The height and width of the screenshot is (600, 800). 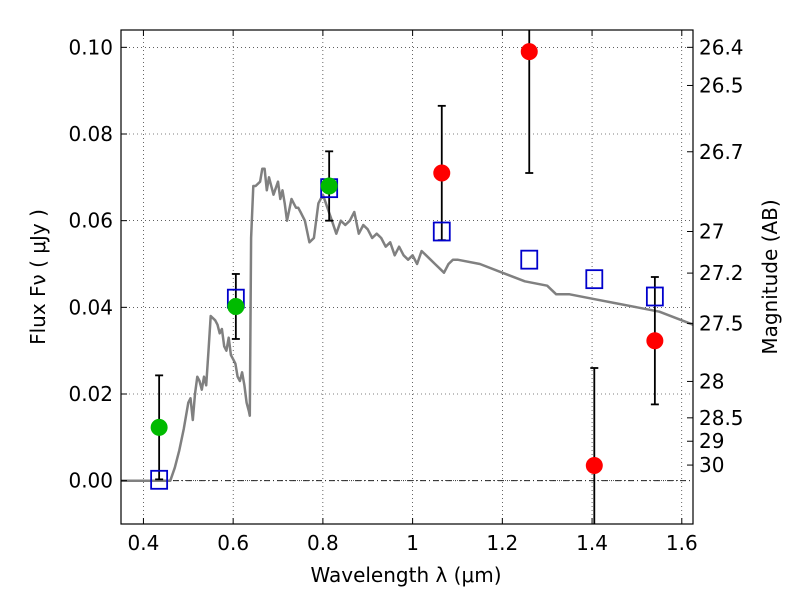 I want to click on y-tick-label: 0.08, so click(x=90, y=134).